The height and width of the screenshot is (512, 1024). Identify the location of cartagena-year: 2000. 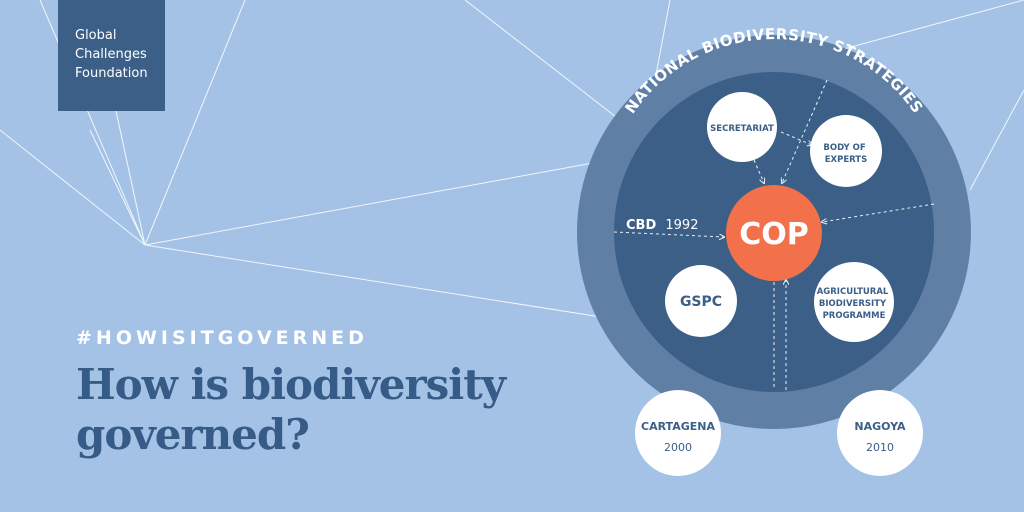
(678, 447).